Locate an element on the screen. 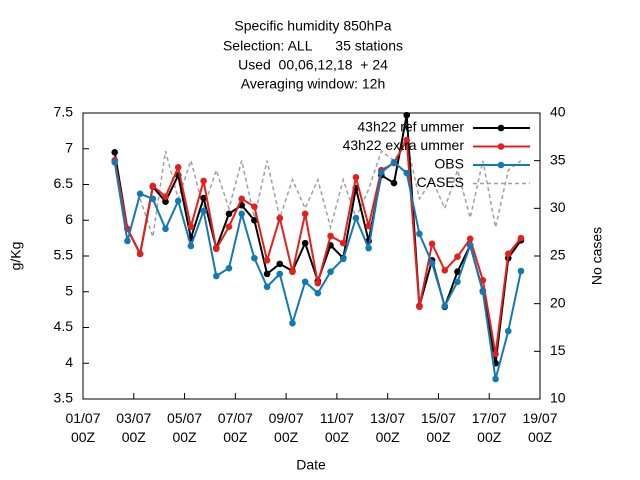 The image size is (640, 480). x-tick-label: 09/07 00Z is located at coordinates (286, 427).